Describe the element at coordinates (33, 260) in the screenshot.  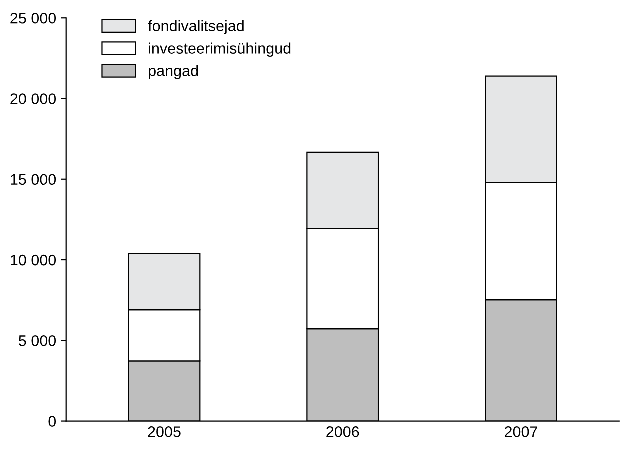
I see `y-tick-label: 10 000` at that location.